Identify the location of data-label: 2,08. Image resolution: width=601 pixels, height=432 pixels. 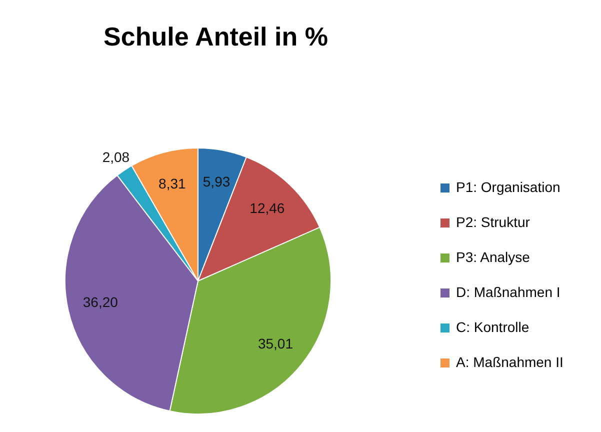
(116, 156).